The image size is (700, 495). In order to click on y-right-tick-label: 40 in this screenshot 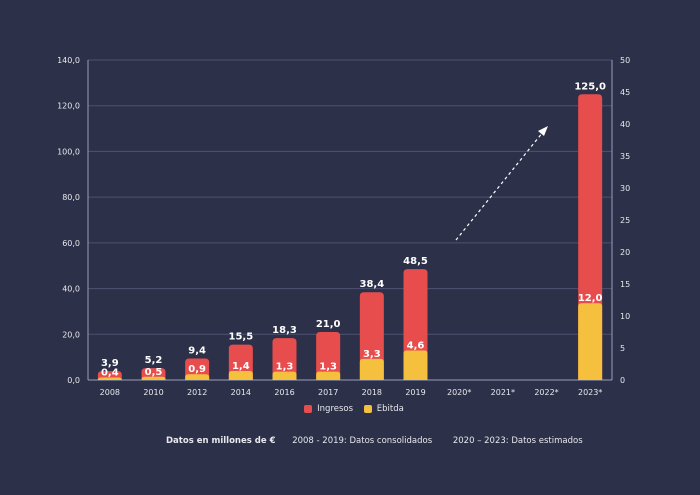, I will do `click(625, 124)`.